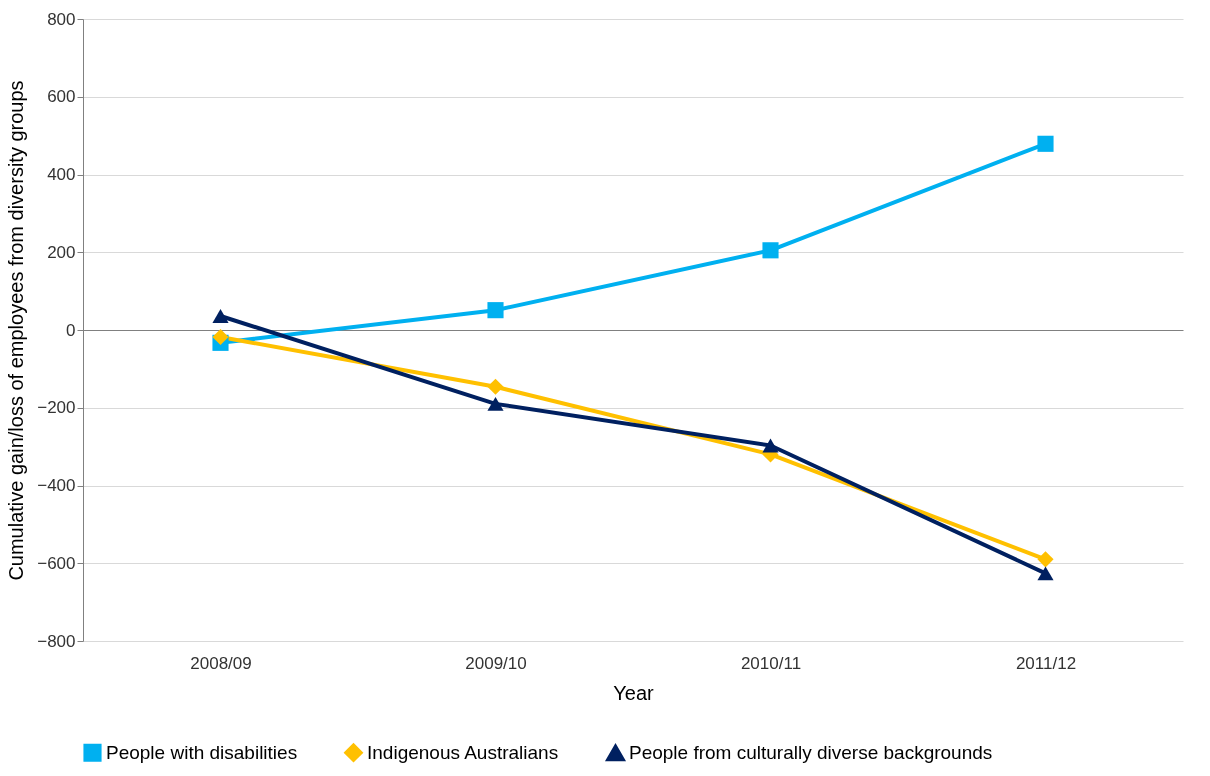 Image resolution: width=1210 pixels, height=776 pixels. What do you see at coordinates (56, 408) in the screenshot?
I see `y-tick-label: −200` at bounding box center [56, 408].